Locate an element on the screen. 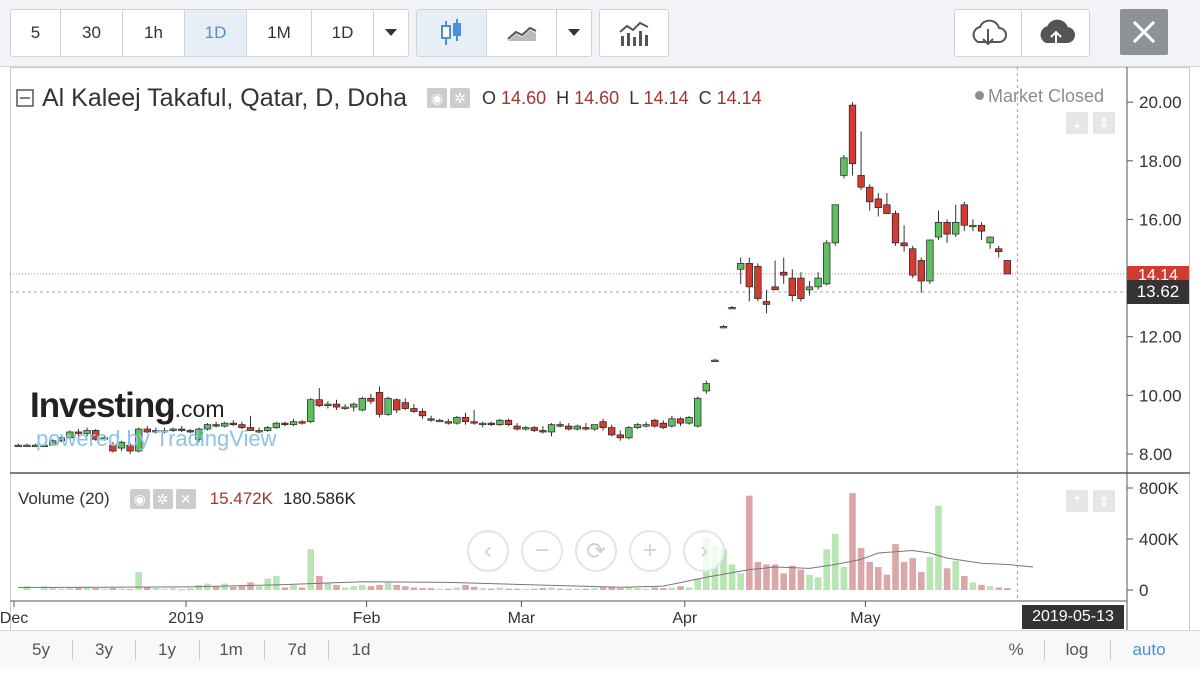 This screenshot has height=675, width=1200. interval-group: 5 30 1h 1D 1M 1D is located at coordinates (209, 33).